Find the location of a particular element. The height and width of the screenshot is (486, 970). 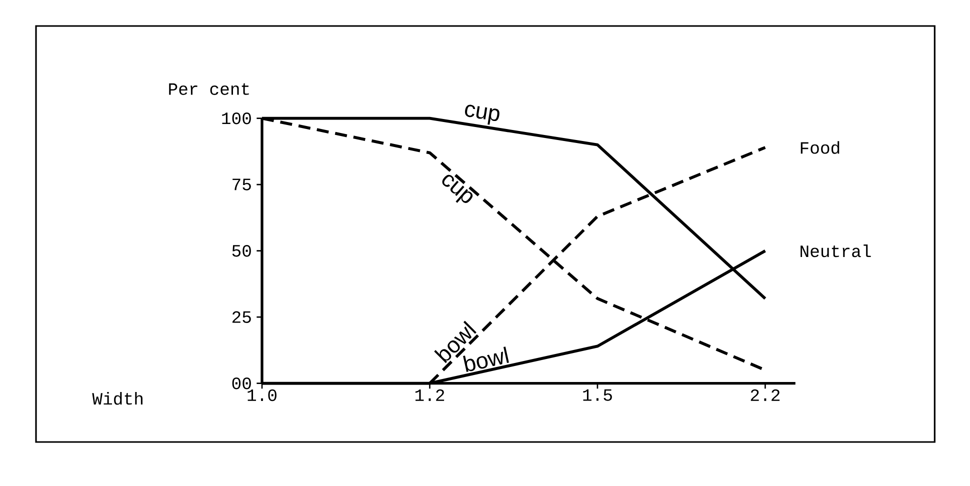

y-tick-label: 100 is located at coordinates (236, 118).